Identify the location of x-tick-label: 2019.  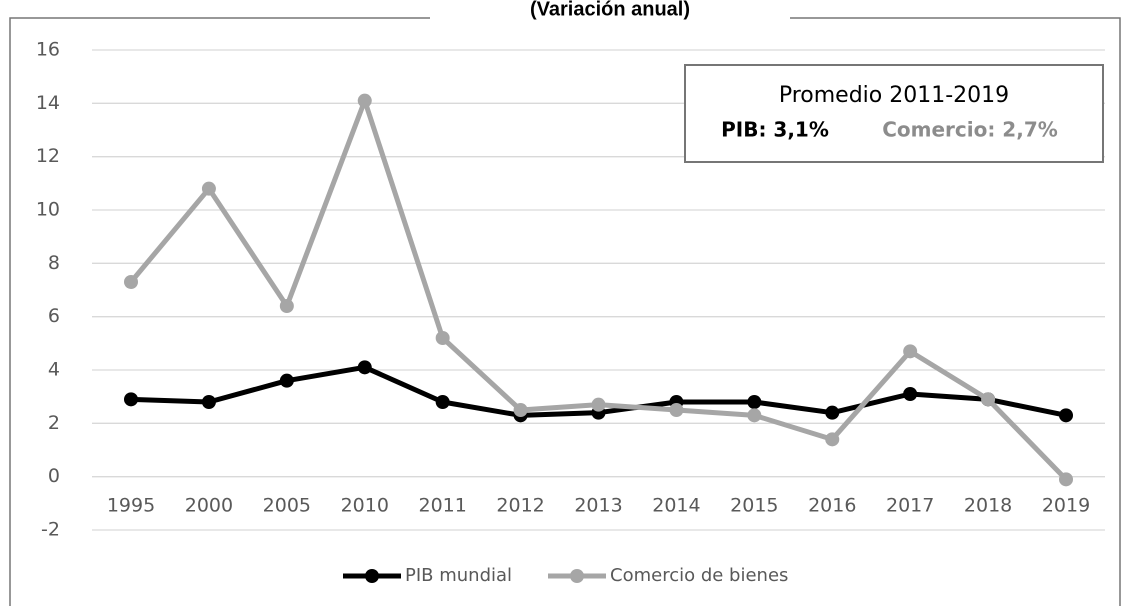
(1066, 506).